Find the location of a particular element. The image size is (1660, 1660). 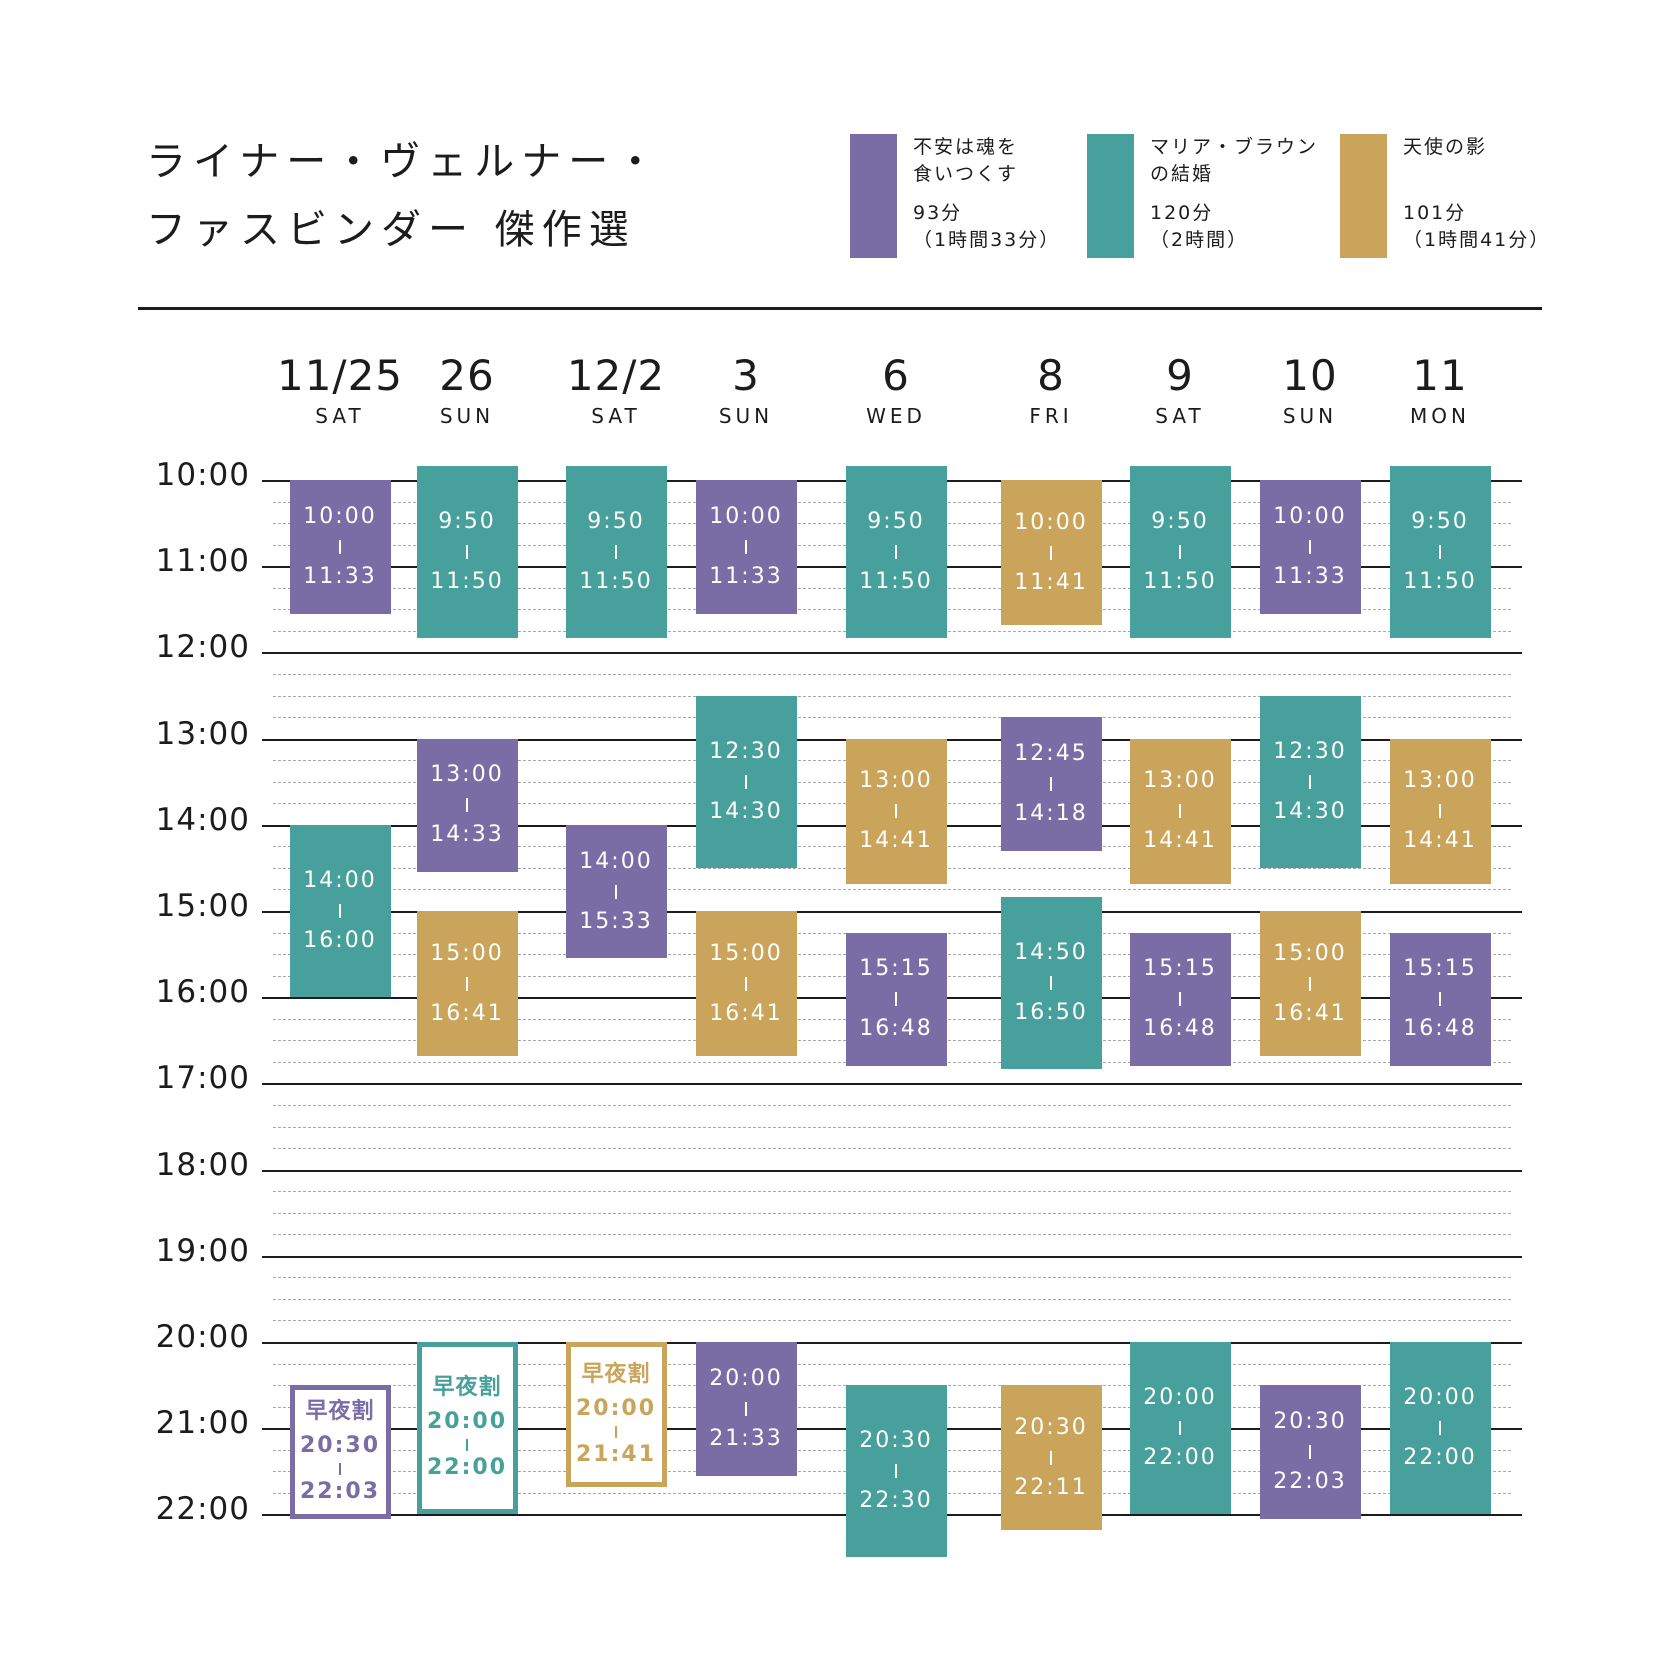

legend-film-title-line: 食いつくす is located at coordinates (966, 174).